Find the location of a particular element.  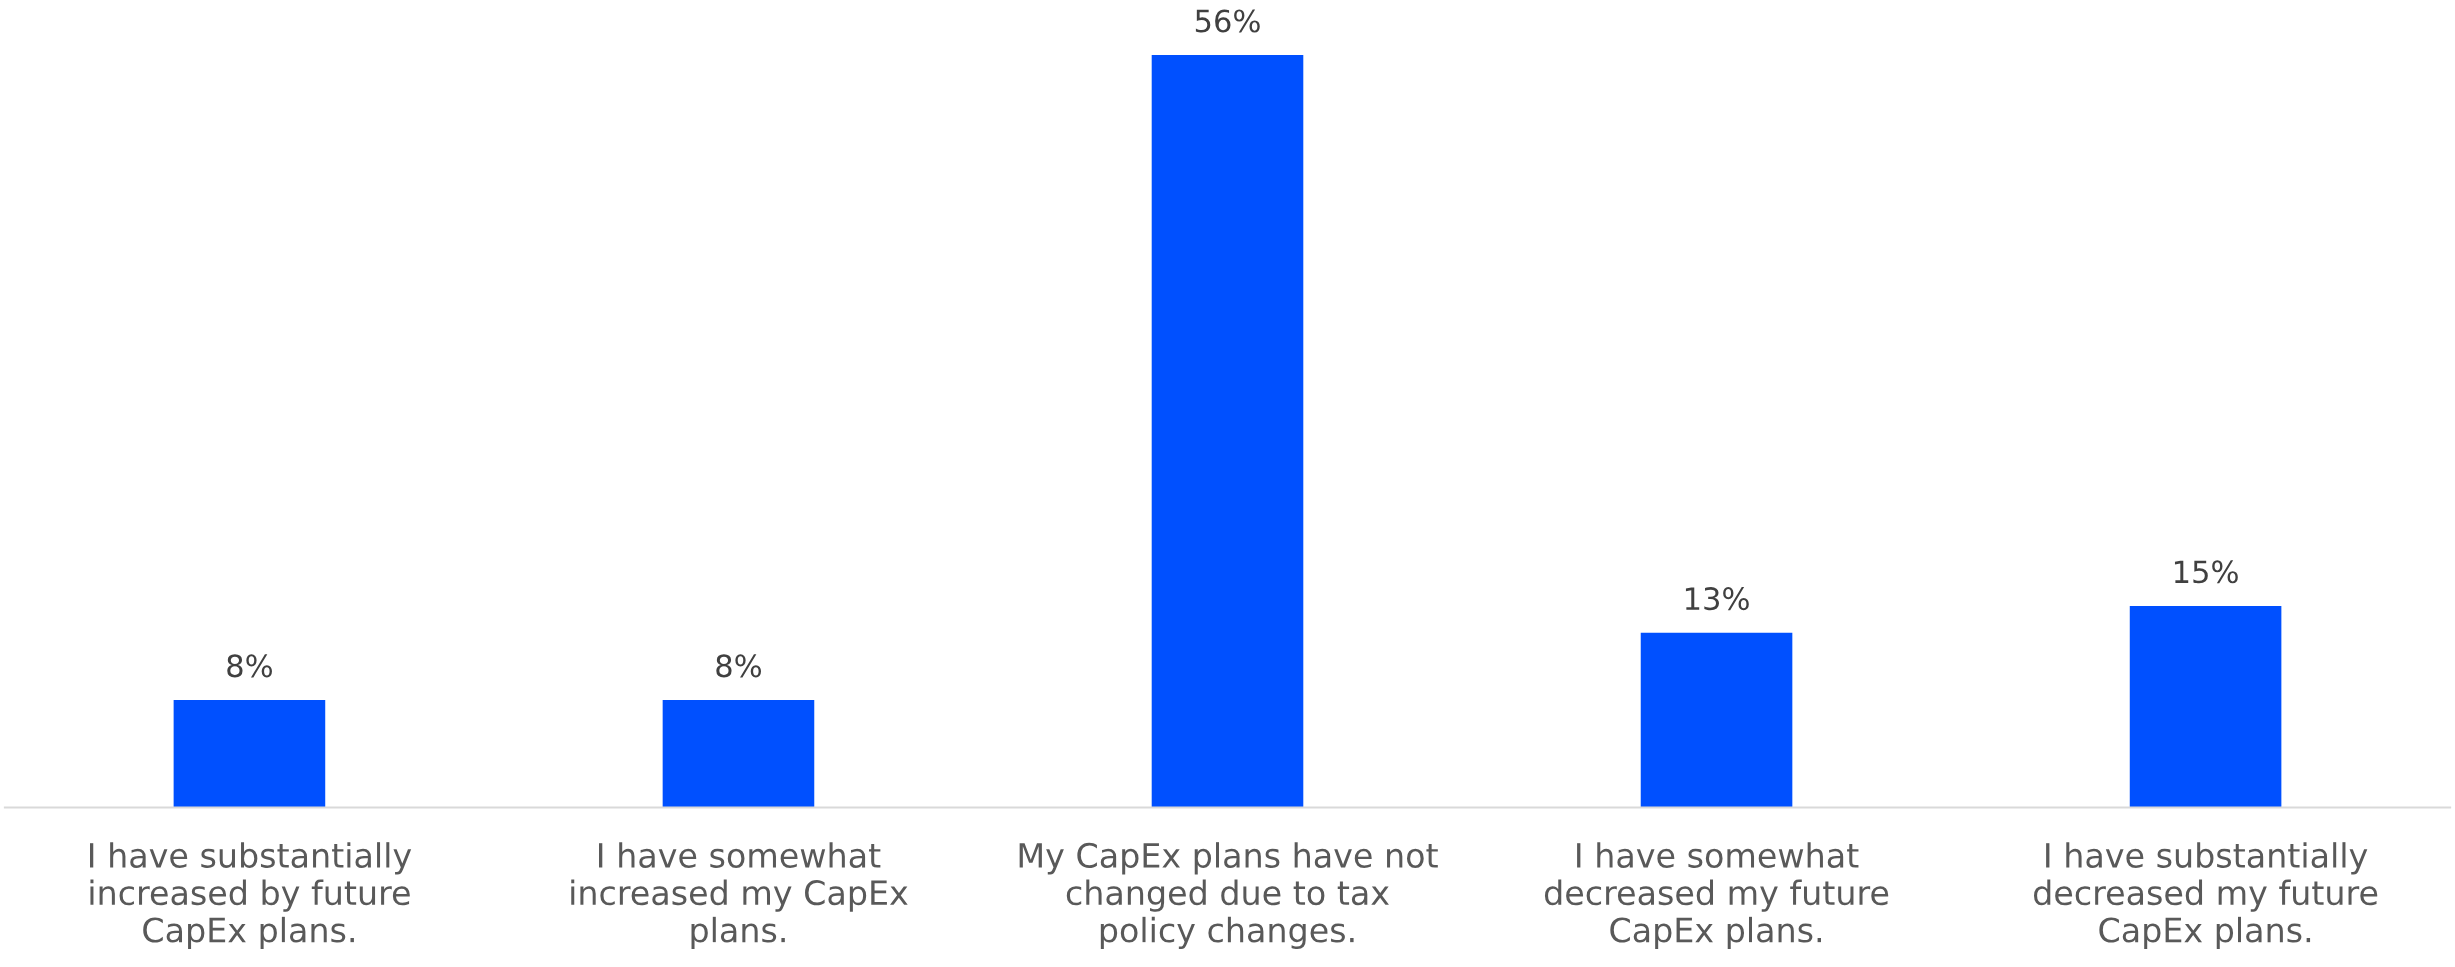

x-tick-label: I have substantially decreased my future CapEx plans. is located at coordinates (2206, 896).